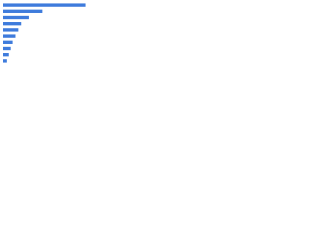 The width and height of the screenshot is (320, 240). Describe the element at coordinates (44, 33) in the screenshot. I see `chart` at that location.